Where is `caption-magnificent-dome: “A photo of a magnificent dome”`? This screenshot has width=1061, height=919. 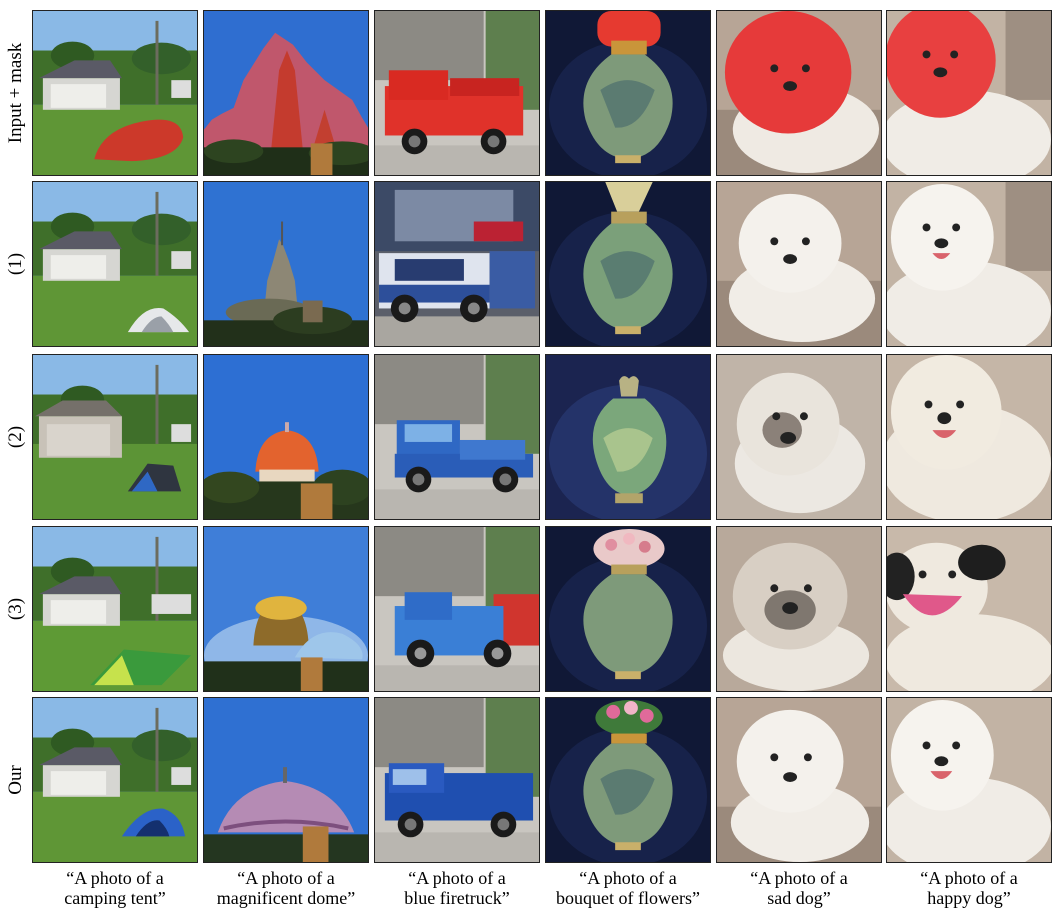 caption-magnificent-dome: “A photo of a magnificent dome” is located at coordinates (286, 888).